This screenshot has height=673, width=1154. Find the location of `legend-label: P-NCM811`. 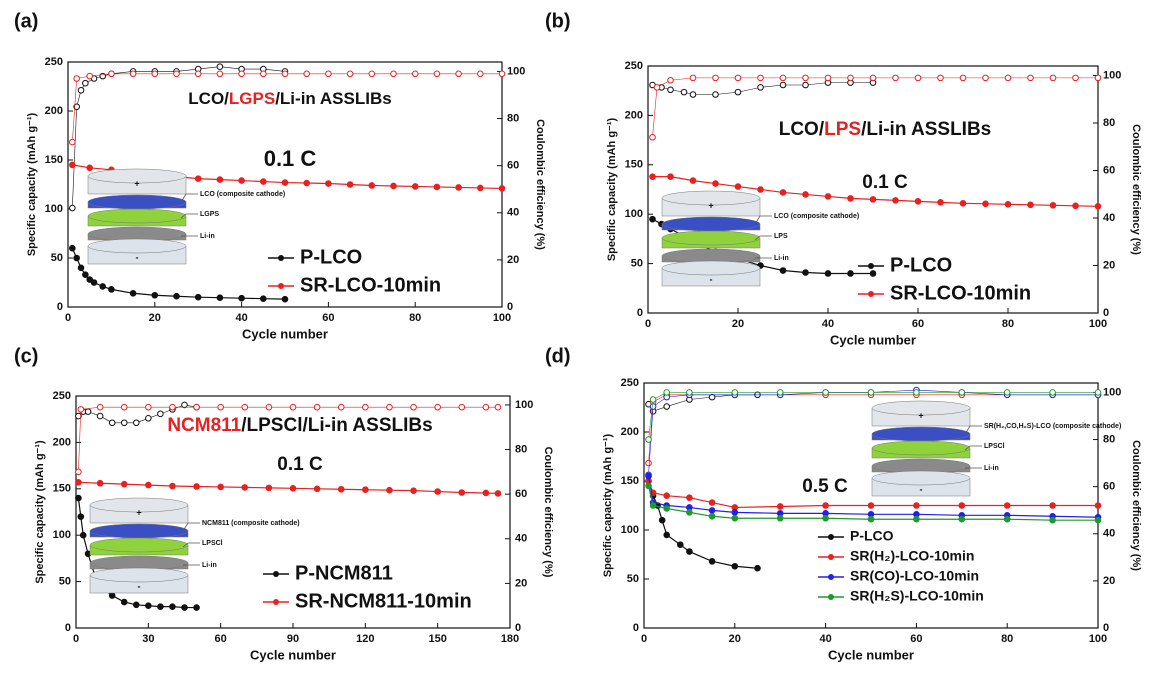

legend-label: P-NCM811 is located at coordinates (344, 573).